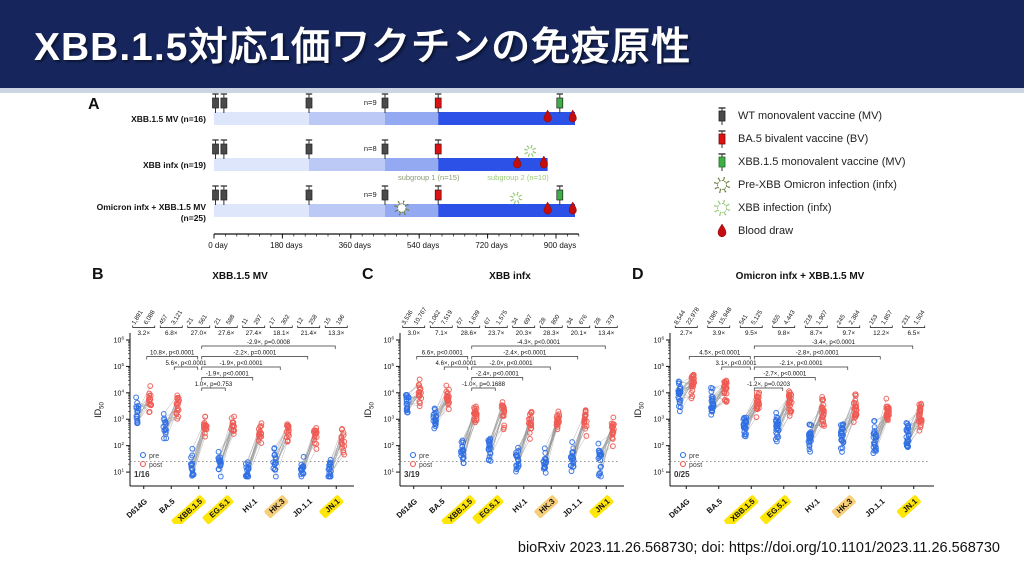 This screenshot has width=1024, height=576. What do you see at coordinates (429, 177) in the screenshot?
I see `svg-text: subgroup 1 (n=15)` at bounding box center [429, 177].